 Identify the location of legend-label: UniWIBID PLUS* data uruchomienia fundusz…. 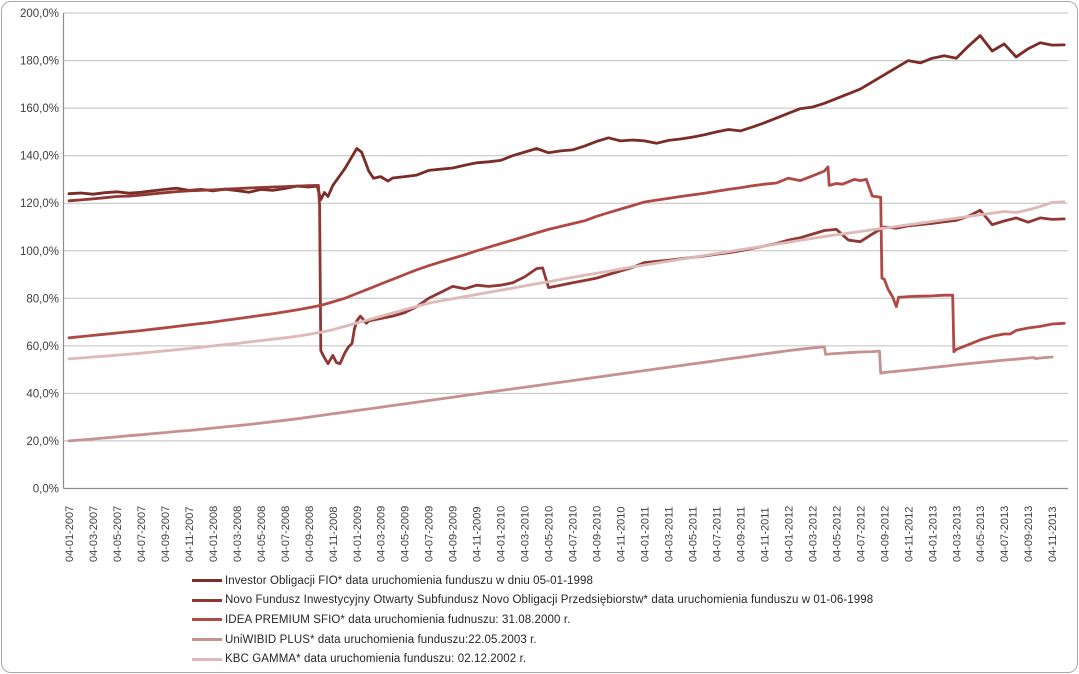
(381, 639).